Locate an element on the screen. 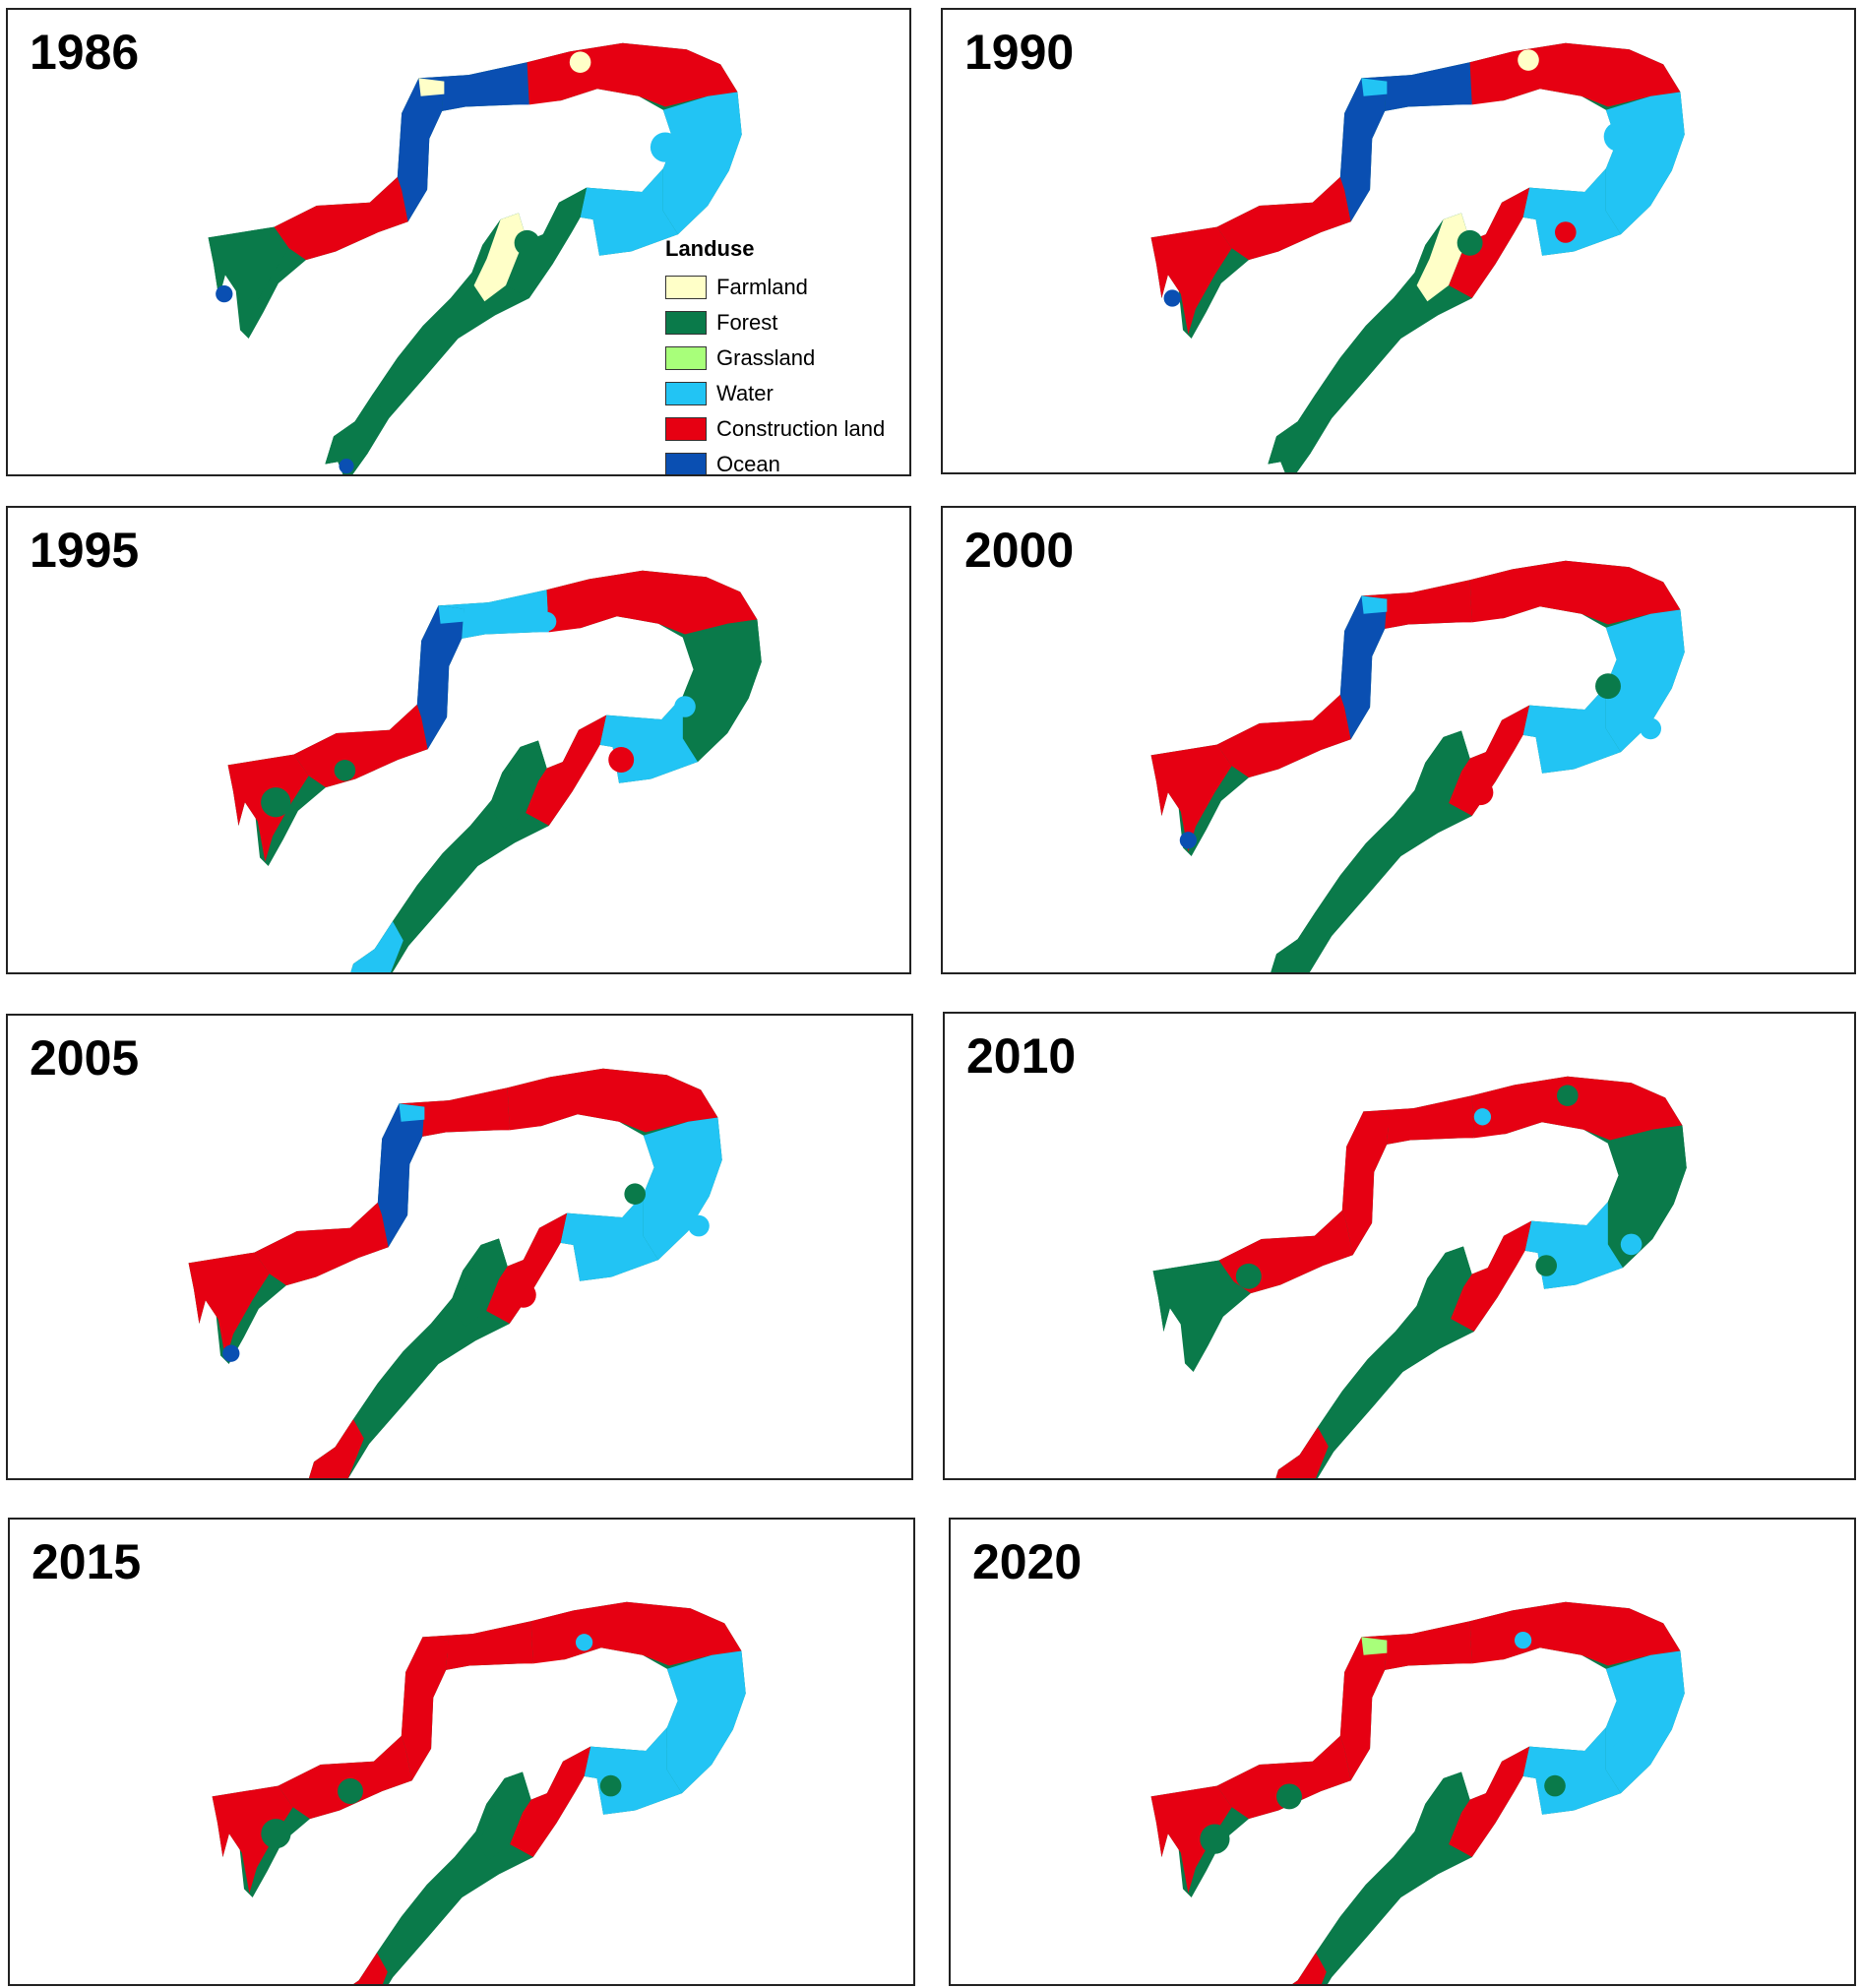 This screenshot has width=1860, height=1988. legend-item-farmland: Farmland is located at coordinates (787, 288).